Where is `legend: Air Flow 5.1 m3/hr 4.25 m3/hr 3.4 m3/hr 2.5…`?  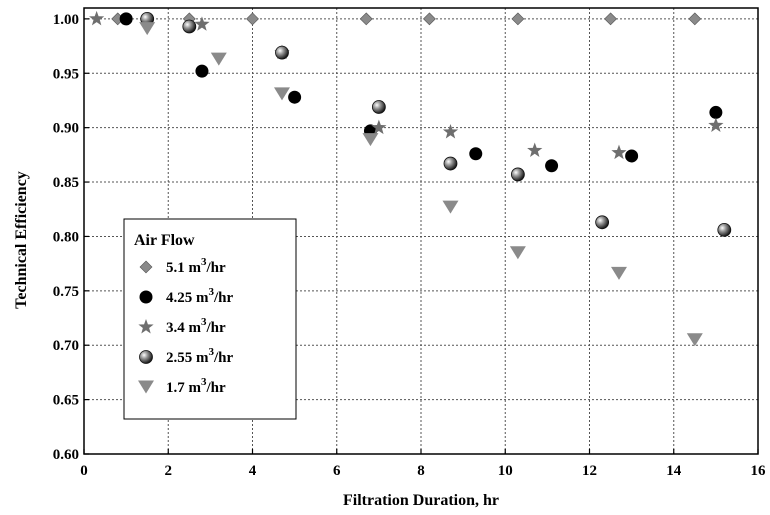
legend: Air Flow 5.1 m3/hr 4.25 m3/hr 3.4 m3/hr 2.5… is located at coordinates (210, 319).